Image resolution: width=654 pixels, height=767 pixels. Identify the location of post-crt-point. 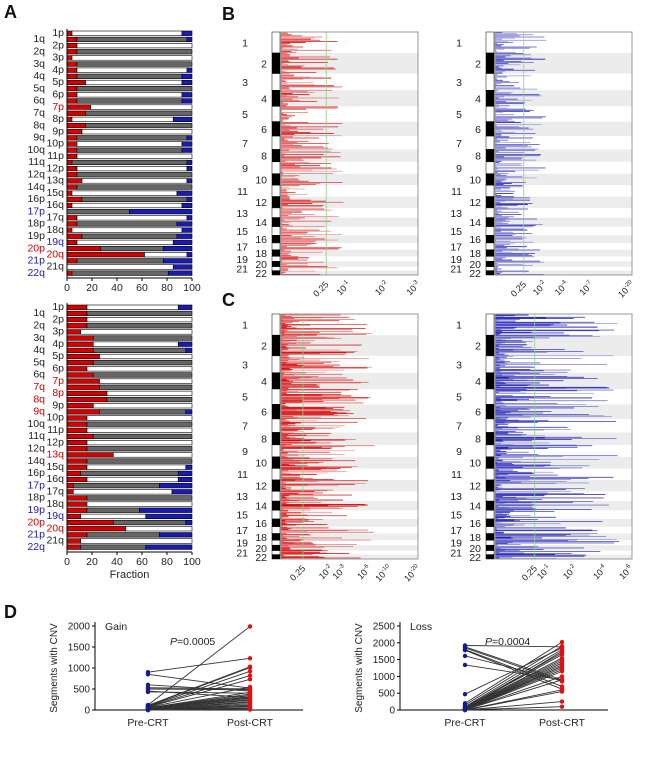
(562, 676).